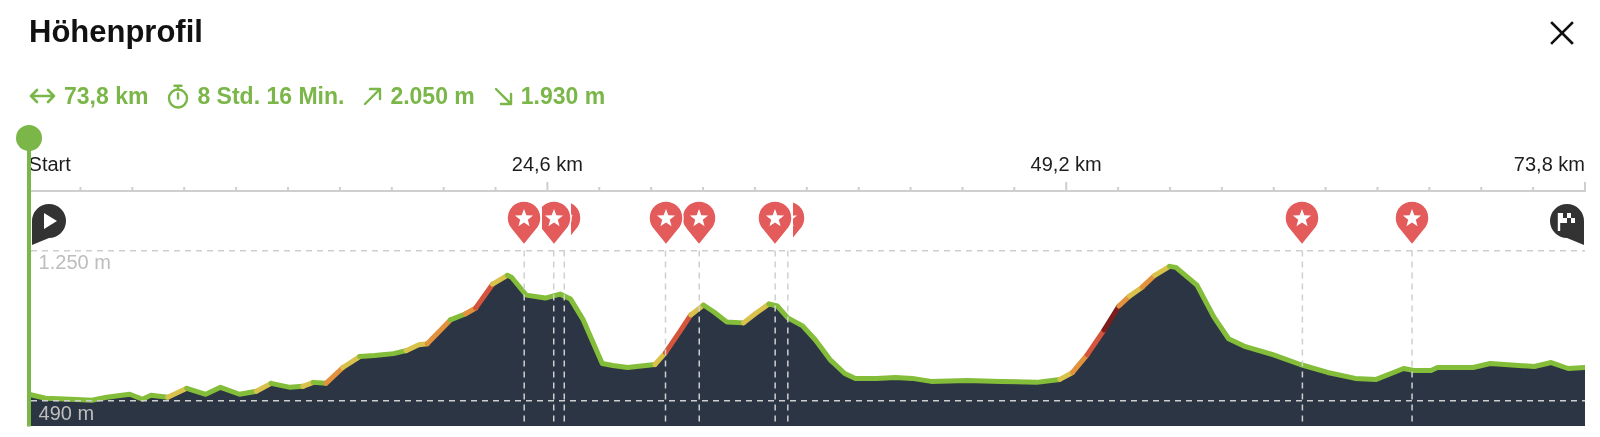 This screenshot has height=437, width=1600. I want to click on text: 1.930 m, so click(563, 96).